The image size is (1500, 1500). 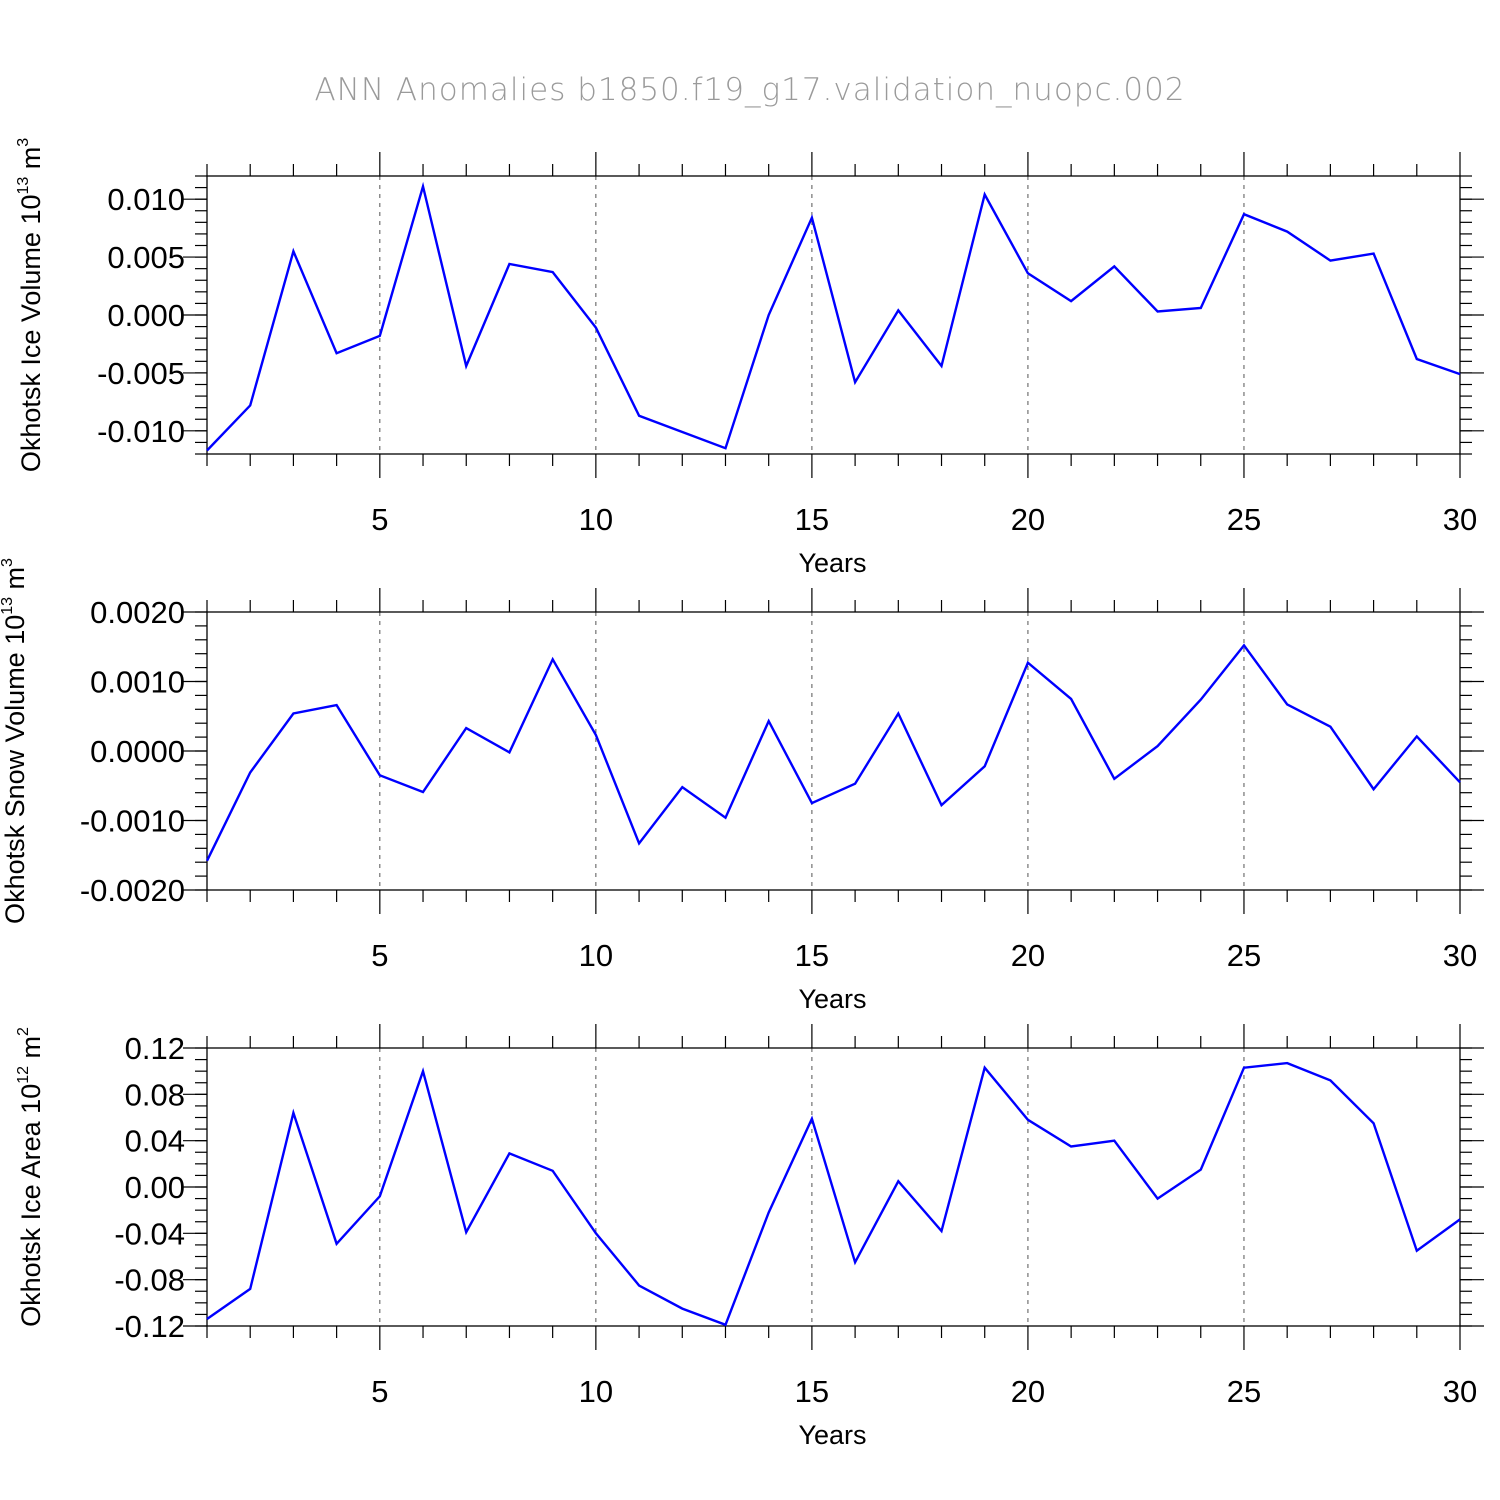 I want to click on panel-2-xtick-label: 30, so click(x=1460, y=955).